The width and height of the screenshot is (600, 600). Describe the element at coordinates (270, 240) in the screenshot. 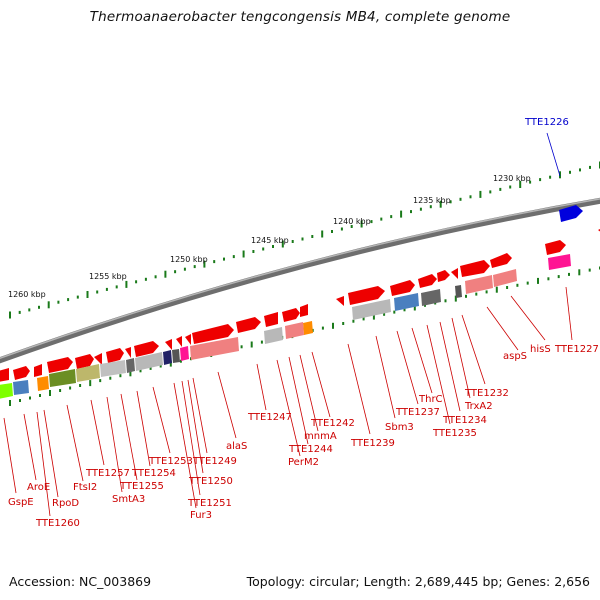

I see `scale-label-1245: 1245 kbp` at that location.